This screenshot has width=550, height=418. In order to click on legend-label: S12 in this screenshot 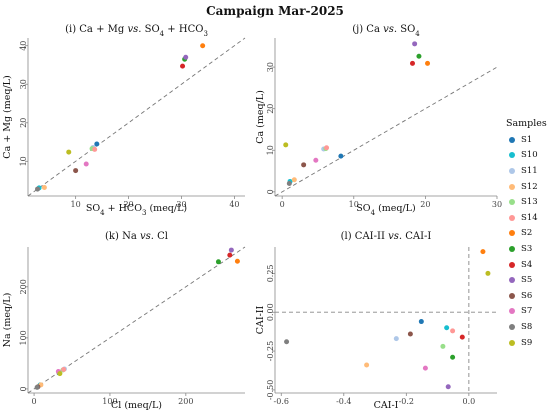, I will do `click(529, 186)`.